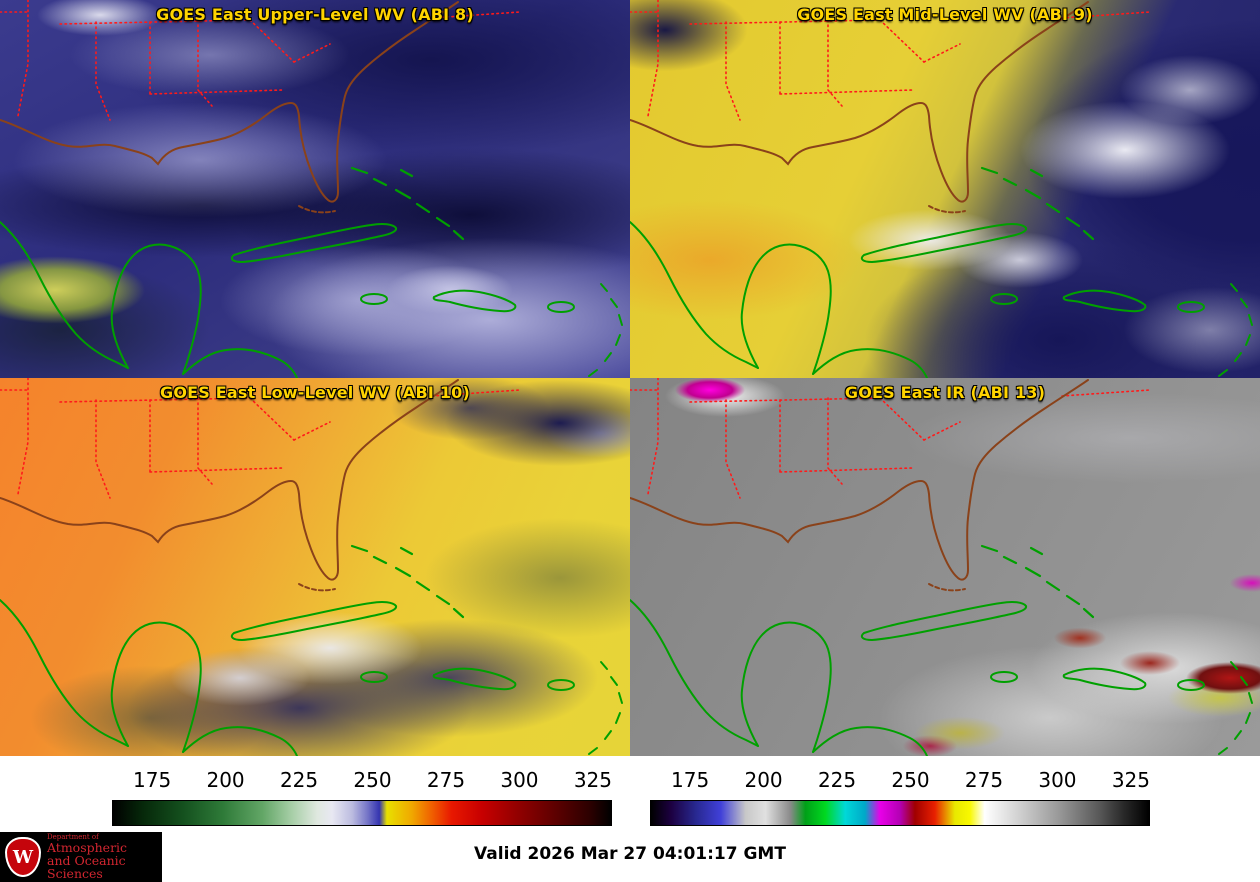 The height and width of the screenshot is (882, 1260). What do you see at coordinates (86, 867) in the screenshot?
I see `logo-line2: and Oceanic Sciences` at bounding box center [86, 867].